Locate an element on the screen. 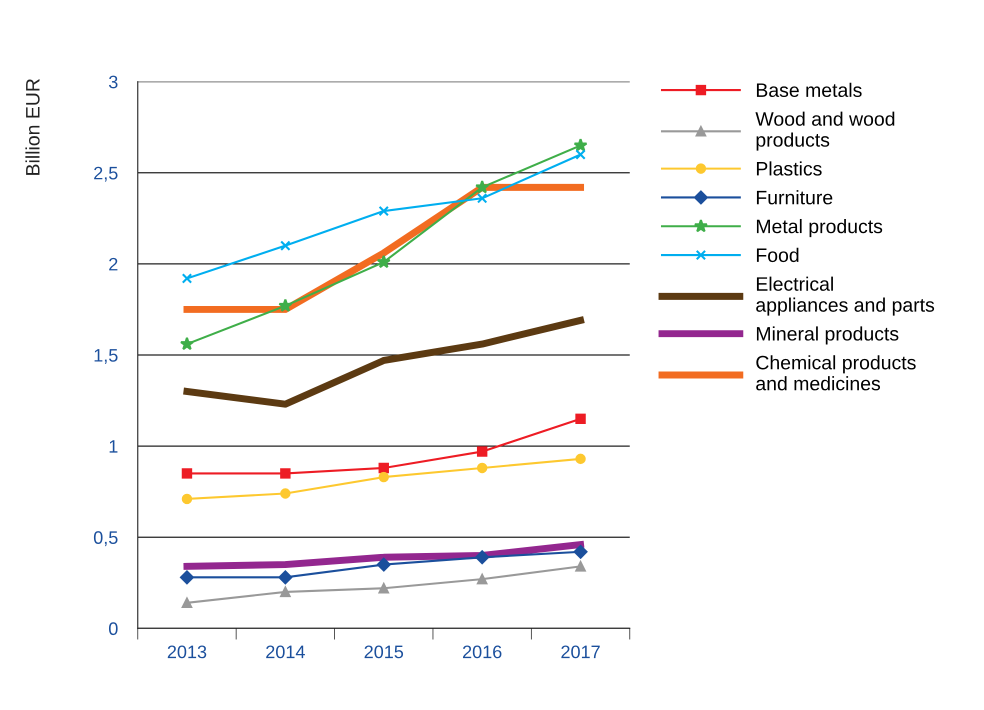 Image resolution: width=984 pixels, height=710 pixels. y-tick-label: 1 is located at coordinates (114, 446).